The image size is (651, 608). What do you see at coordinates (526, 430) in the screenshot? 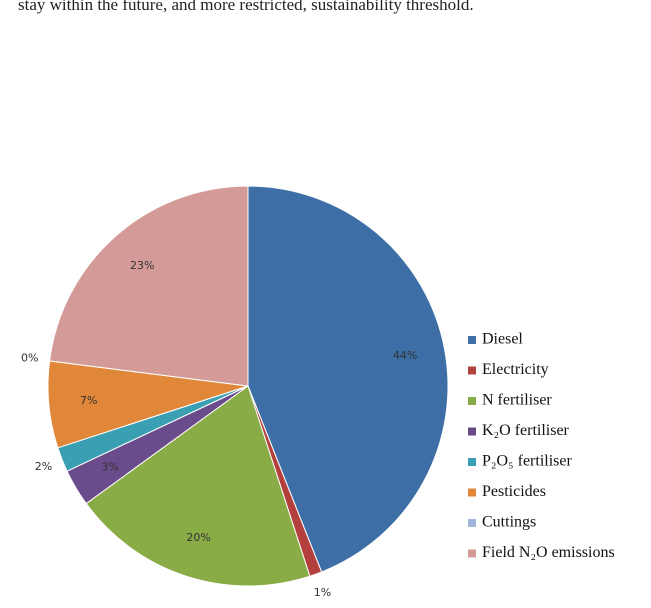
I see `legend-label: K₂O fertiliser` at bounding box center [526, 430].